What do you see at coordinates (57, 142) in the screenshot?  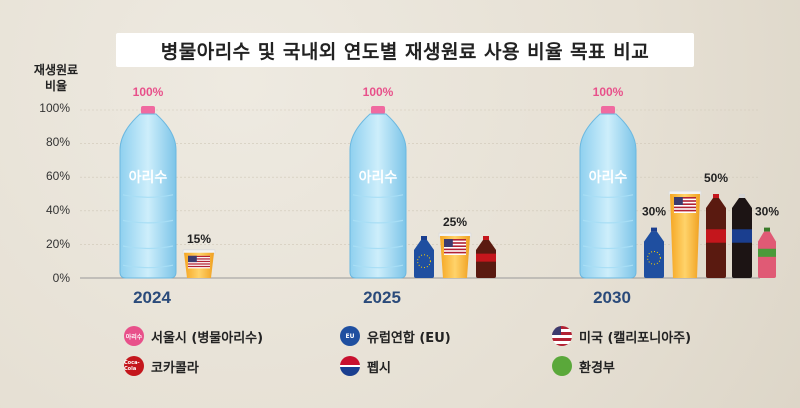 I see `y-tick-80: 80%` at bounding box center [57, 142].